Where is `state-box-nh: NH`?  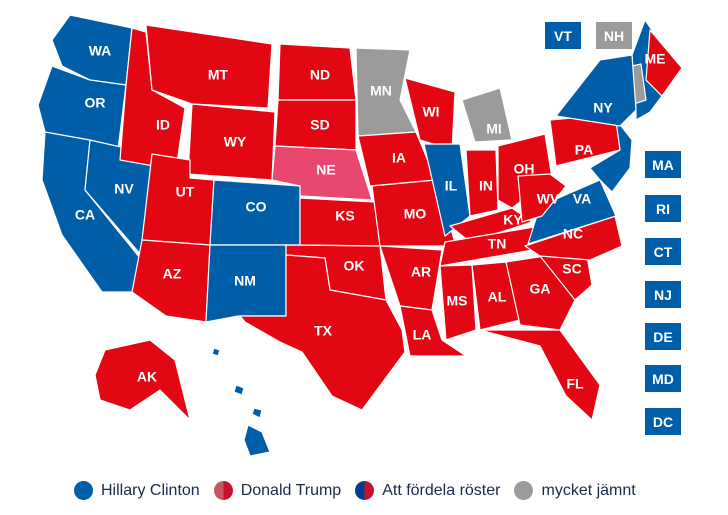
state-box-nh: NH is located at coordinates (614, 35).